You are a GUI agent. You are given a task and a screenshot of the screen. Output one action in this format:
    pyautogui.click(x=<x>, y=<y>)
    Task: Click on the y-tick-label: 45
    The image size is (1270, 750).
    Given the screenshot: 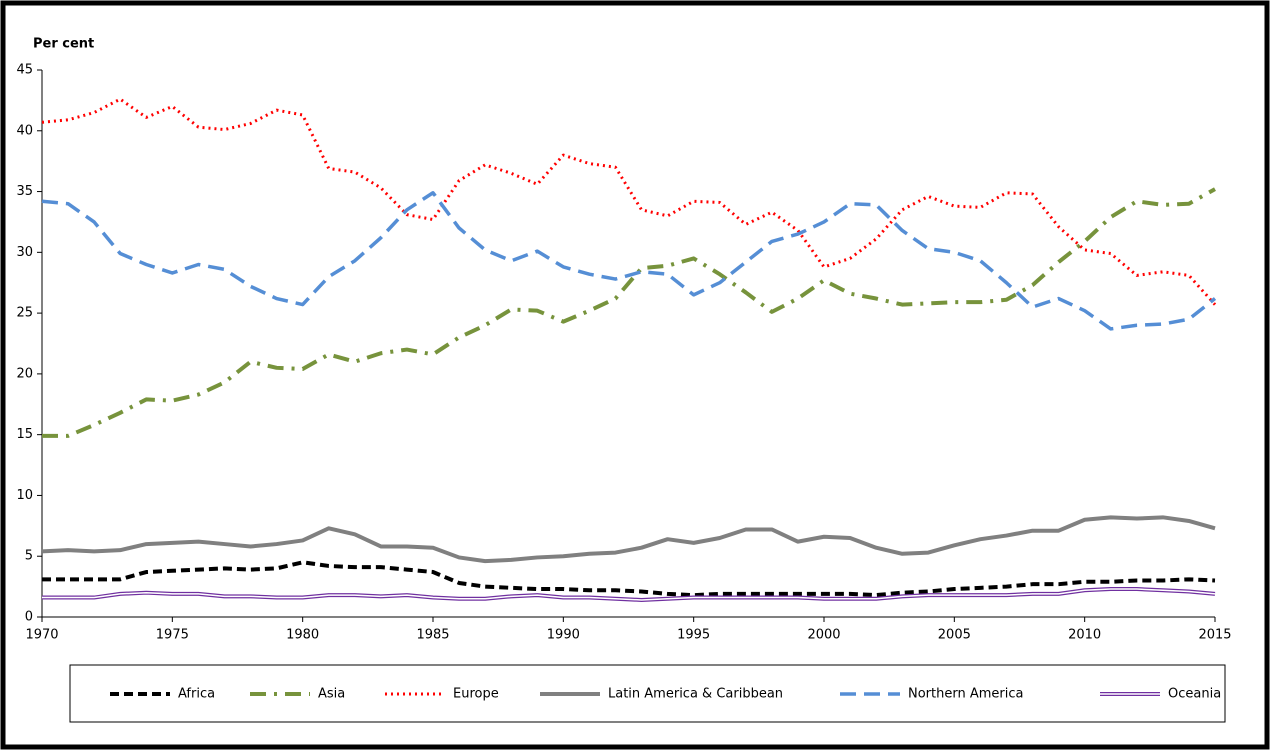 What is the action you would take?
    pyautogui.click(x=24, y=70)
    